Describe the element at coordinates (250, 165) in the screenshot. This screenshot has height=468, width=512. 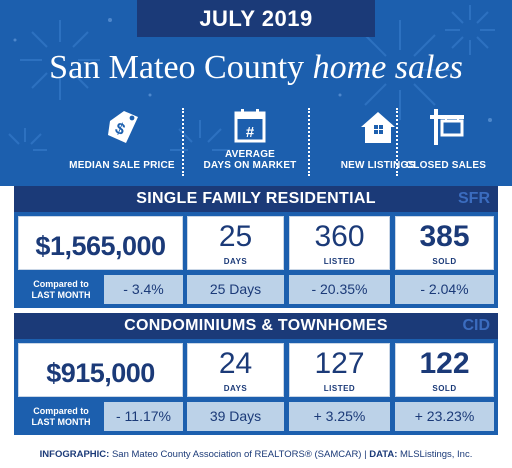
I see `metric-label-line2: DAYS ON MARKET` at that location.